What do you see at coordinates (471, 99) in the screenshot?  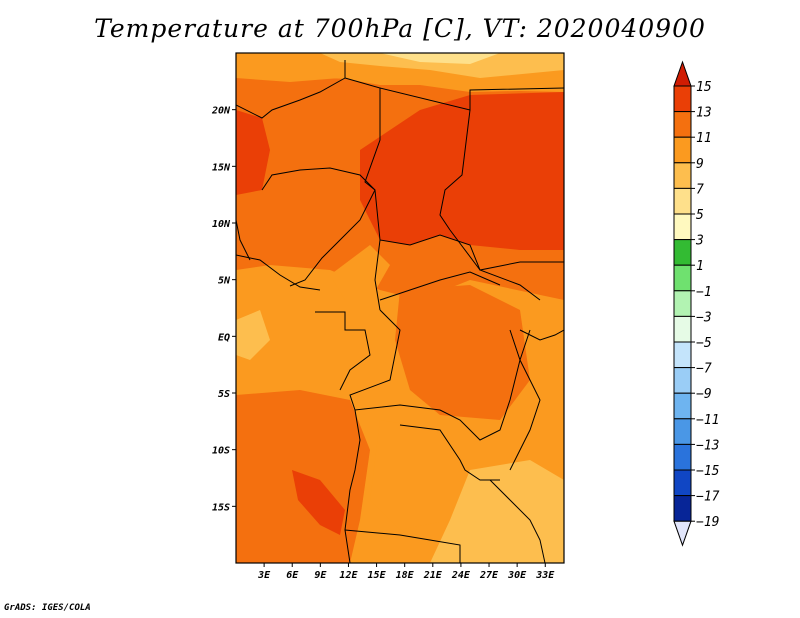 I see `border-chad-libya` at bounding box center [471, 99].